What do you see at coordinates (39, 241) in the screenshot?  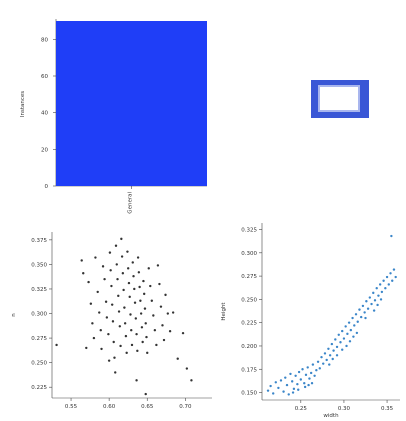 I see `scatter-left-y-tick-label: 0.375` at bounding box center [39, 241].